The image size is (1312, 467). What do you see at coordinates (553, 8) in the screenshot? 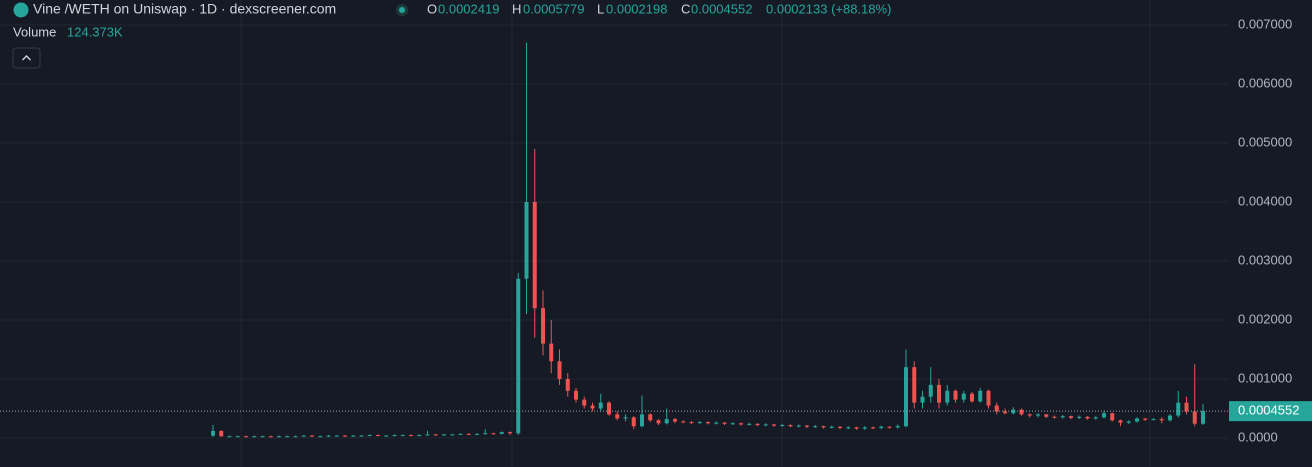
I see `high-value: 0.0005779` at bounding box center [553, 8].